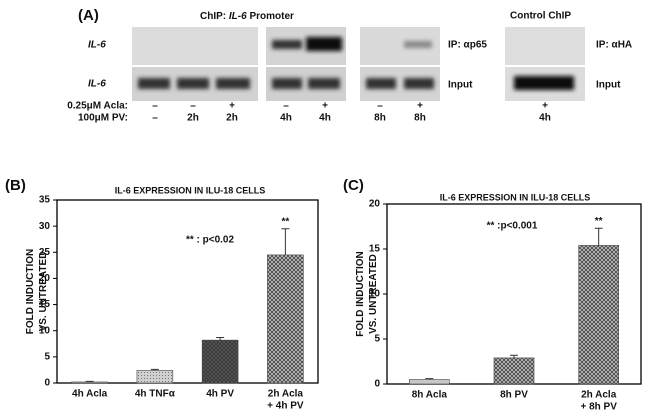 This screenshot has height=414, width=650. What do you see at coordinates (210, 240) in the screenshot?
I see `annotation: ** : p<0.02` at bounding box center [210, 240].